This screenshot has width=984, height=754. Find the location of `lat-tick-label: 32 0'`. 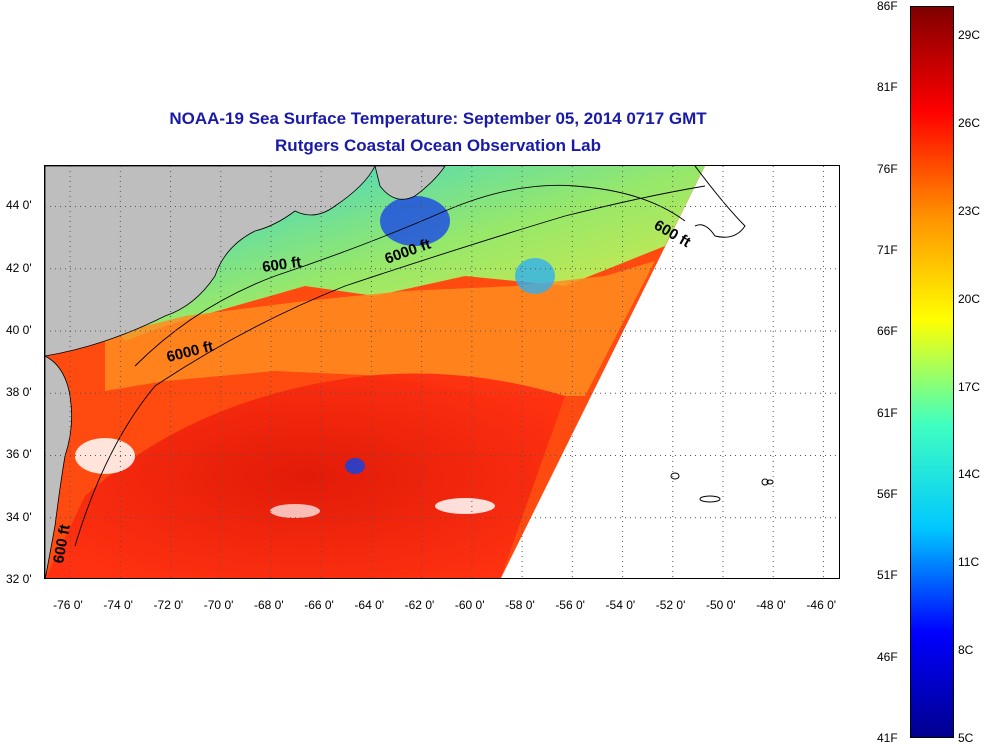

lat-tick-label: 32 0' is located at coordinates (19, 579).